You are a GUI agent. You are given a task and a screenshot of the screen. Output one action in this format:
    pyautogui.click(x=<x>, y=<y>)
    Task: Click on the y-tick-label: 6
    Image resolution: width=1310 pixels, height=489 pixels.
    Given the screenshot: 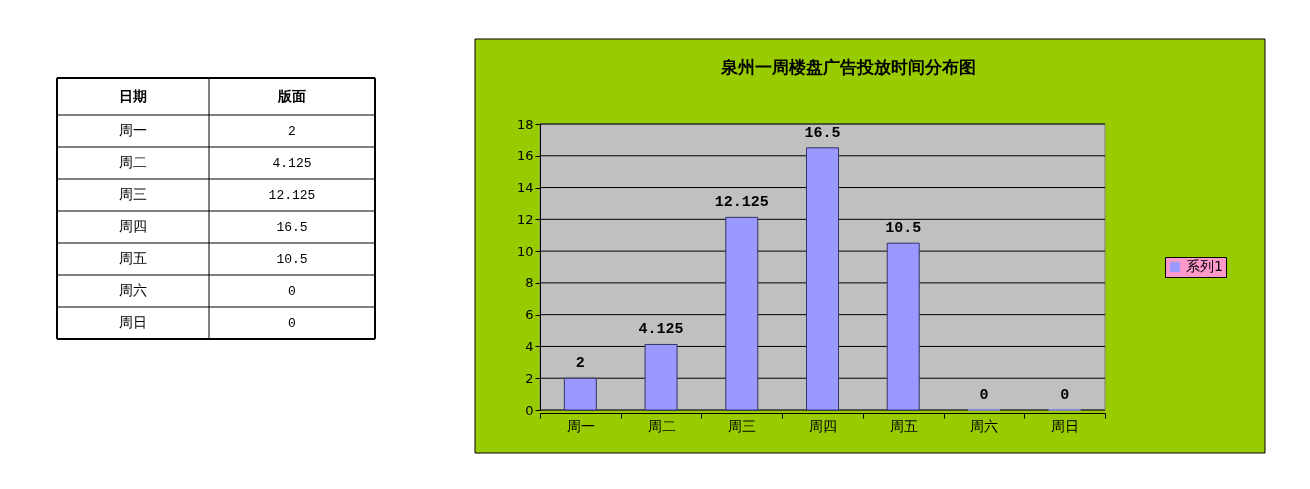 What is the action you would take?
    pyautogui.click(x=529, y=315)
    